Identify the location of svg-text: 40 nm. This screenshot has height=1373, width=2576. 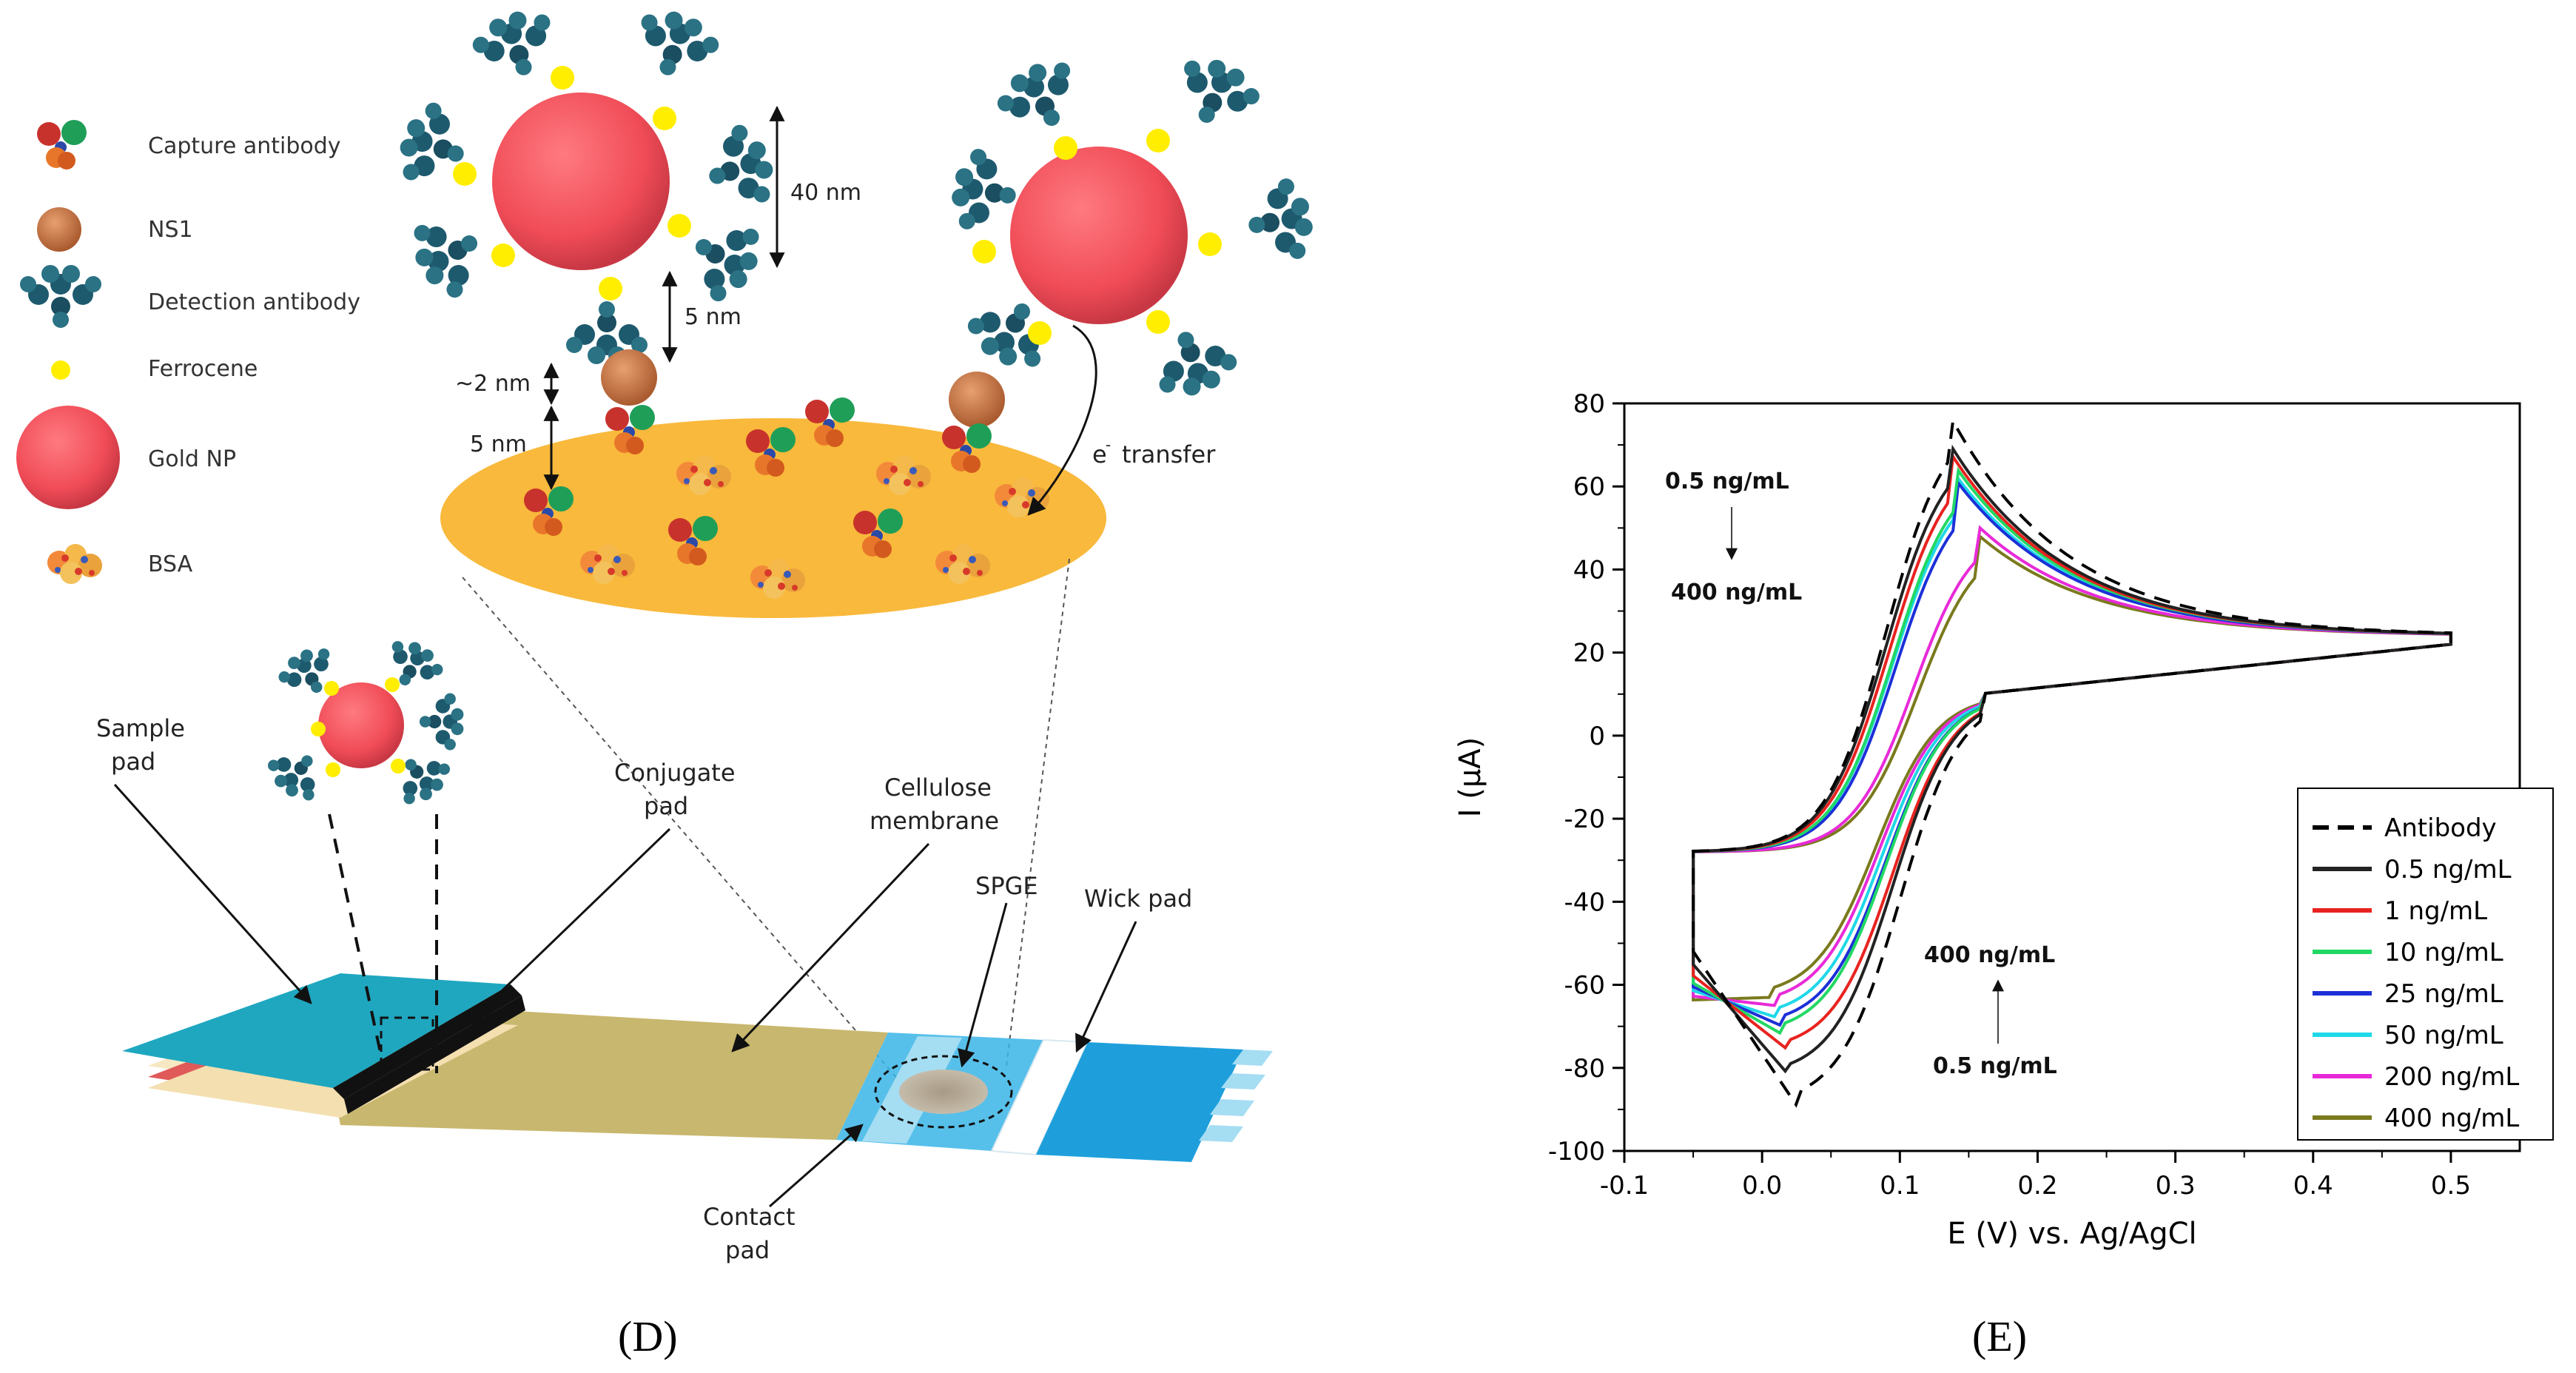
(825, 193).